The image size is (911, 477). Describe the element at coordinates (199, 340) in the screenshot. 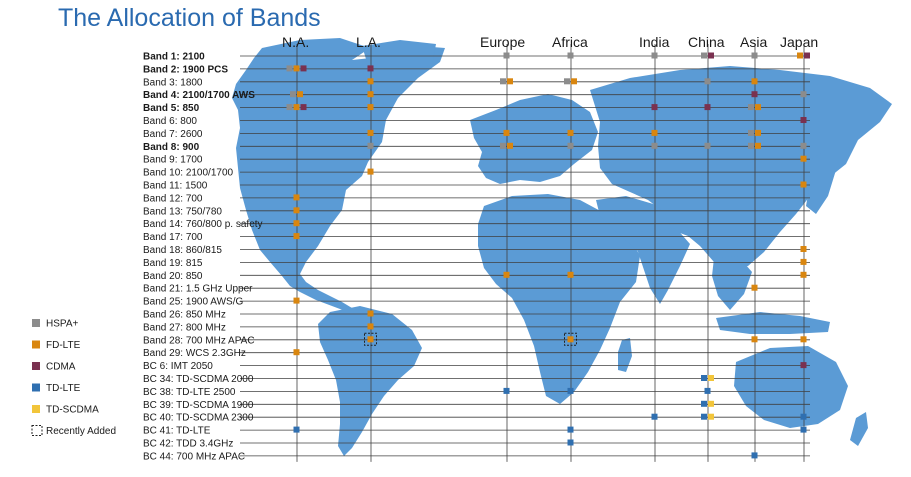

I see `band-label-band-28-700-mhz-apac: Band 28: 700 MHz APAC` at that location.